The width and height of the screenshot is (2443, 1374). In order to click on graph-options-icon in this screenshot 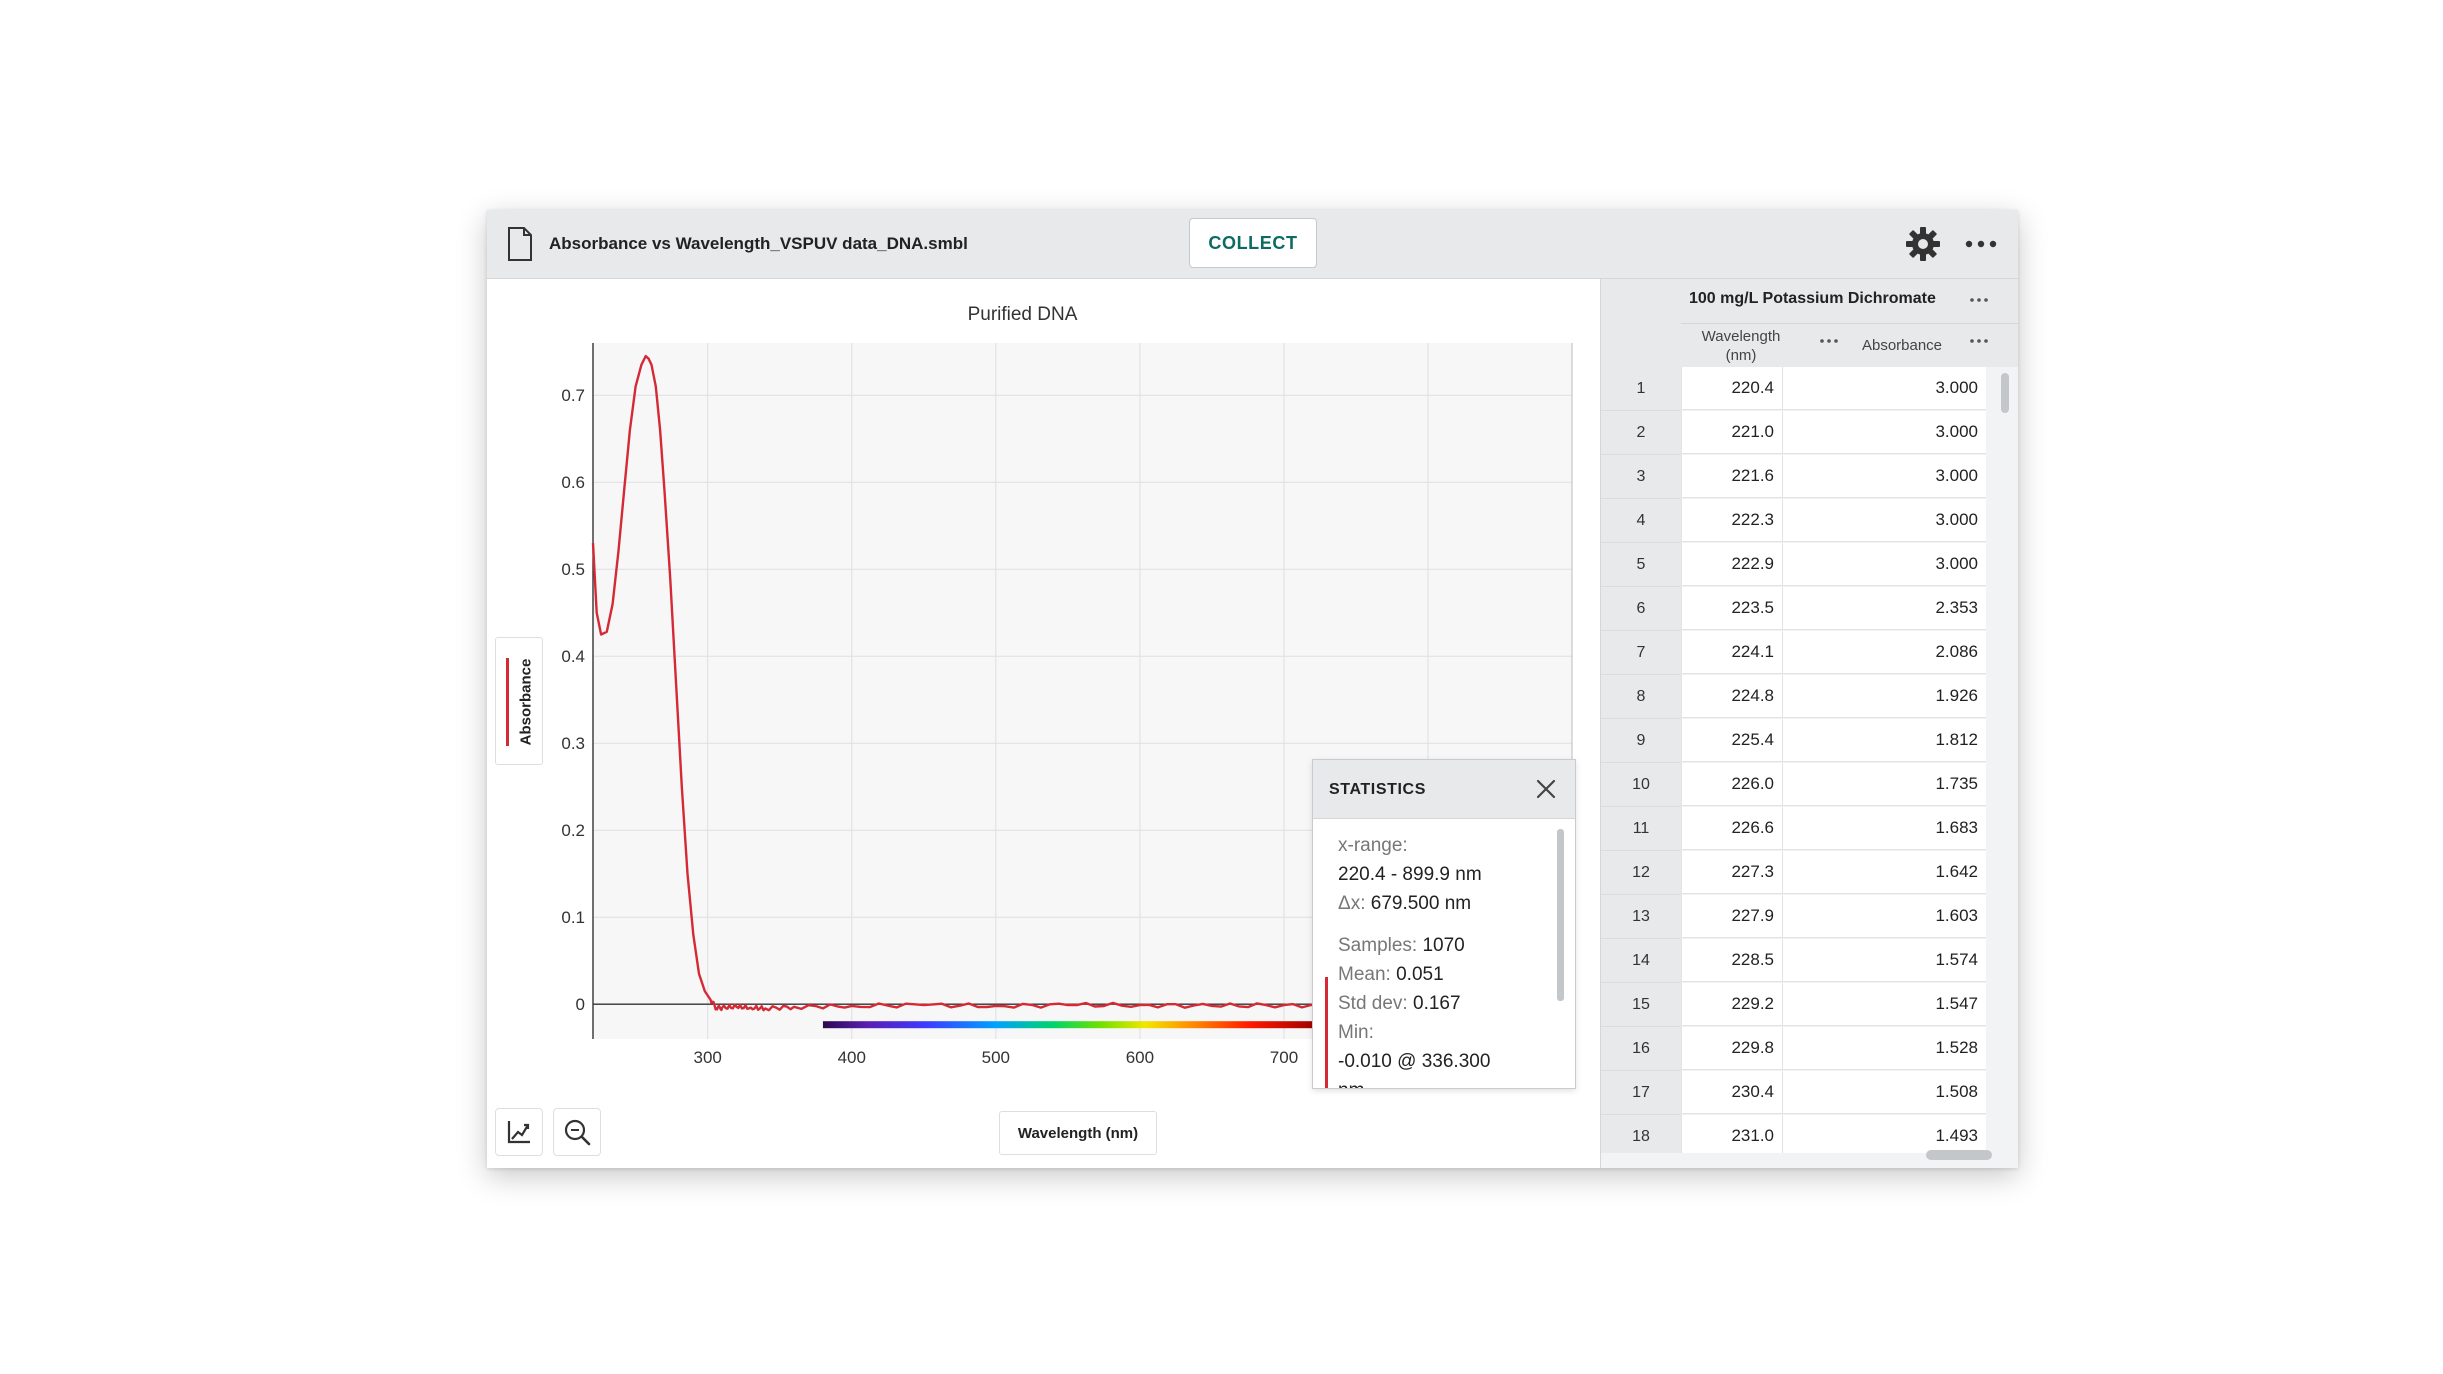, I will do `click(518, 1132)`.